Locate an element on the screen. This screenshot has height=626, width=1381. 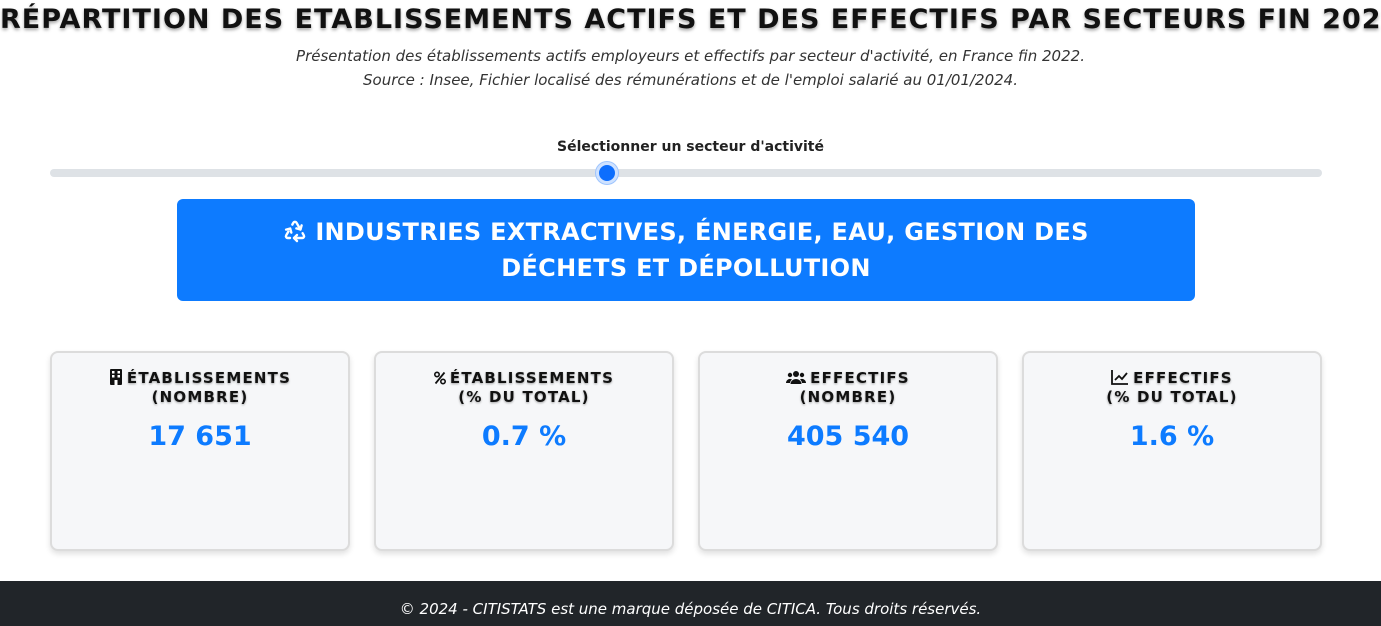
kpi-card-workforce-count: EFFECTIFS (NOMBRE) 405 540 is located at coordinates (848, 451).